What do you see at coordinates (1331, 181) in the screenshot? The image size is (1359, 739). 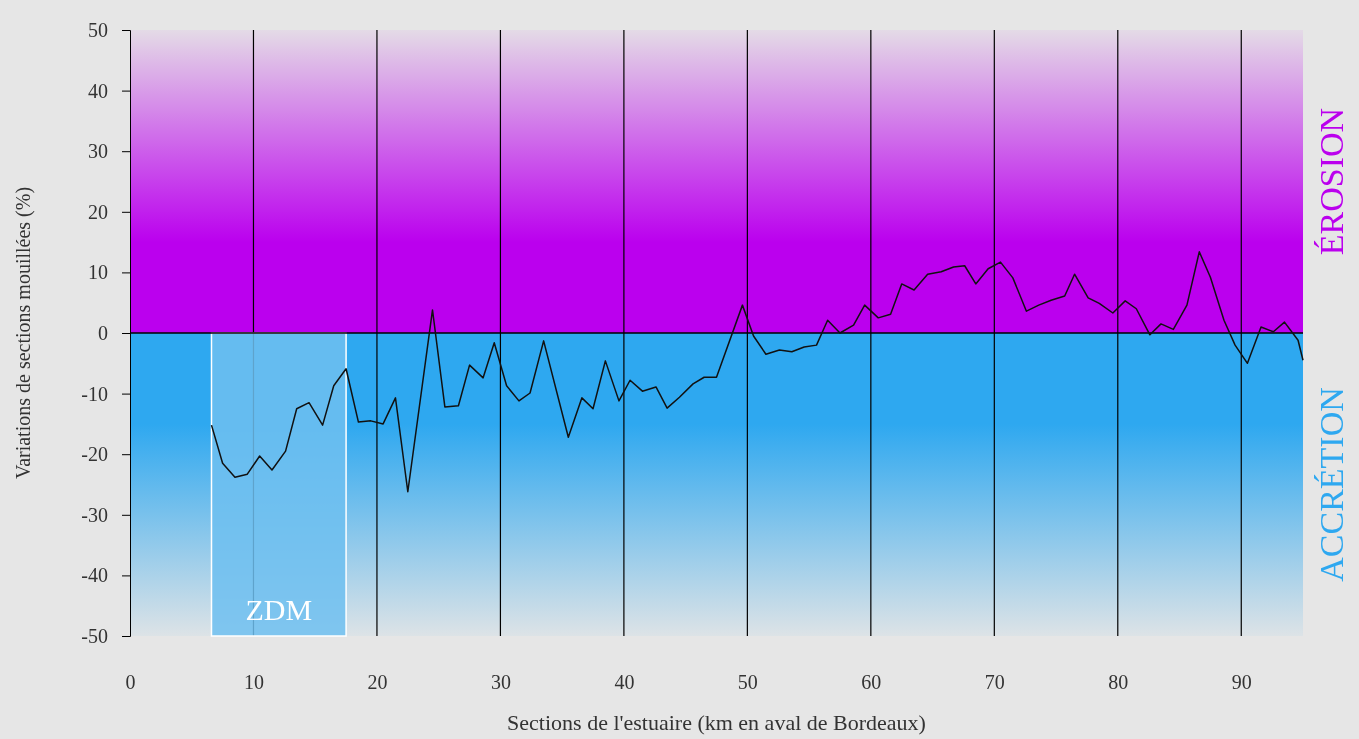 I see `band-label: ÉROSION` at bounding box center [1331, 181].